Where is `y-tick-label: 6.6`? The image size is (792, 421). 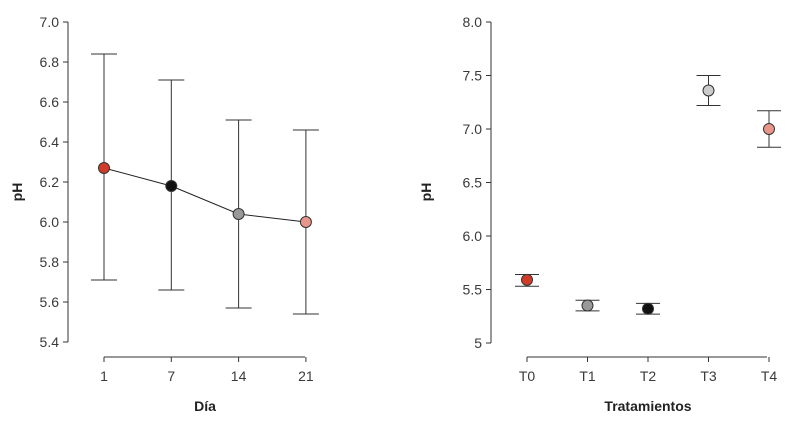
y-tick-label: 6.6 is located at coordinates (50, 102).